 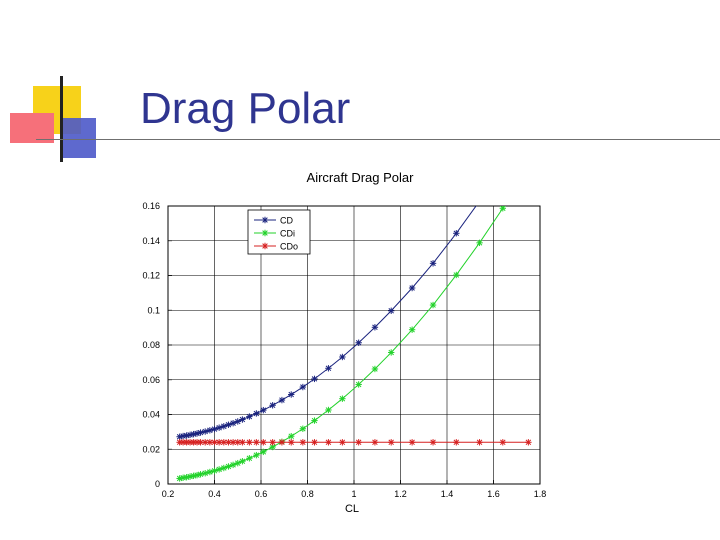 I want to click on slide-title: Drag Polar, so click(x=245, y=108).